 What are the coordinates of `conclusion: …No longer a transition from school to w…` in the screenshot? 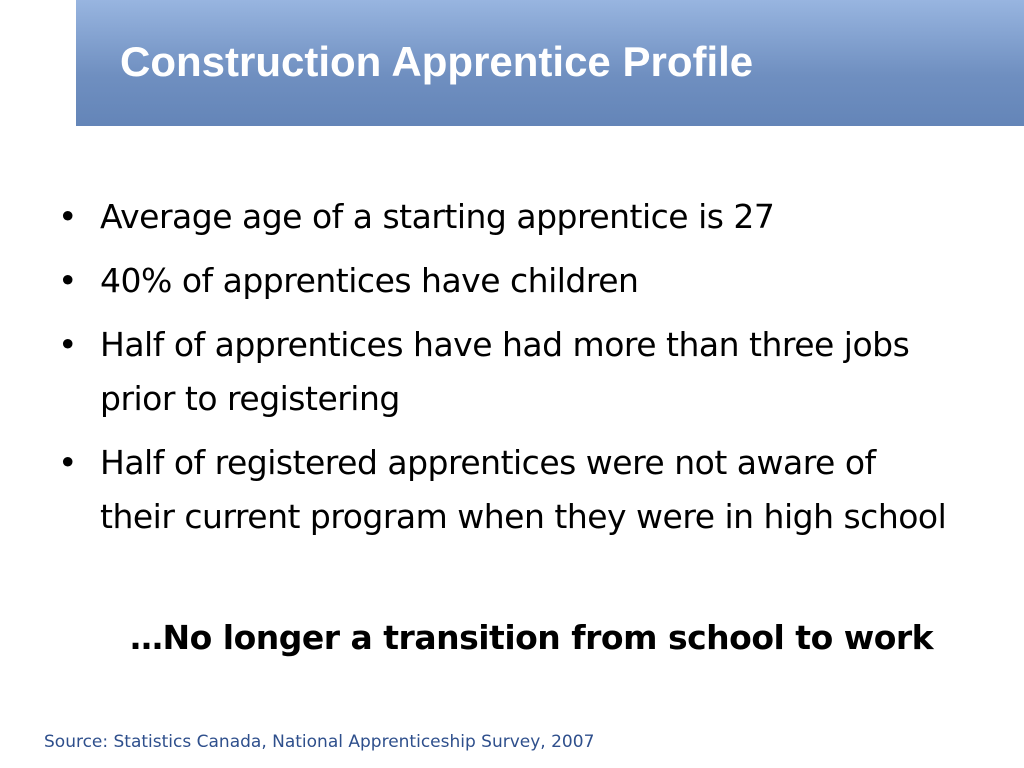 It's located at (532, 637).